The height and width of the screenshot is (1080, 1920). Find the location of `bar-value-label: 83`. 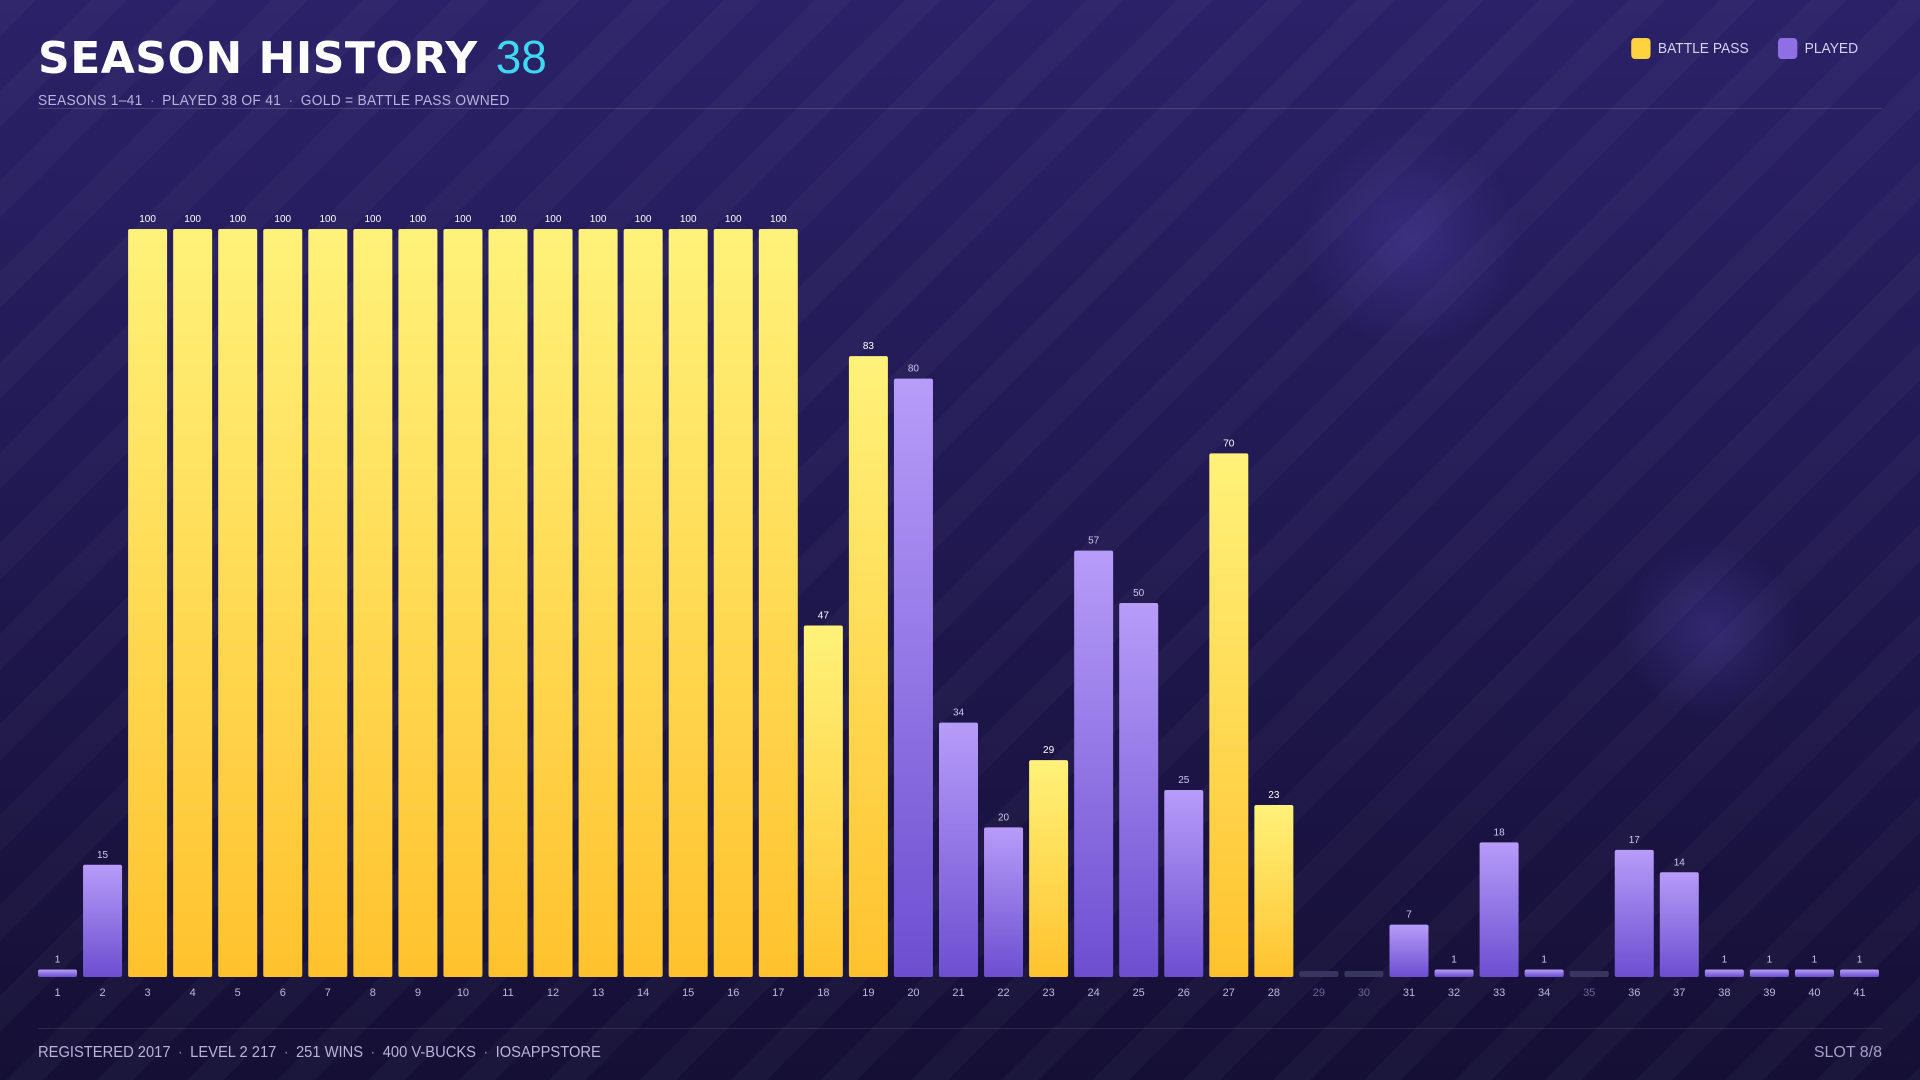

bar-value-label: 83 is located at coordinates (869, 346).